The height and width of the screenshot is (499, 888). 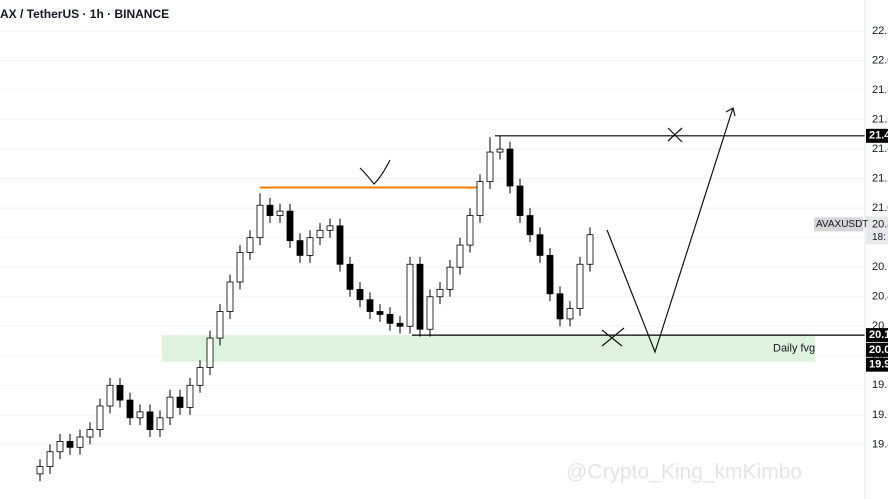 I want to click on countdown: 18:, so click(x=879, y=237).